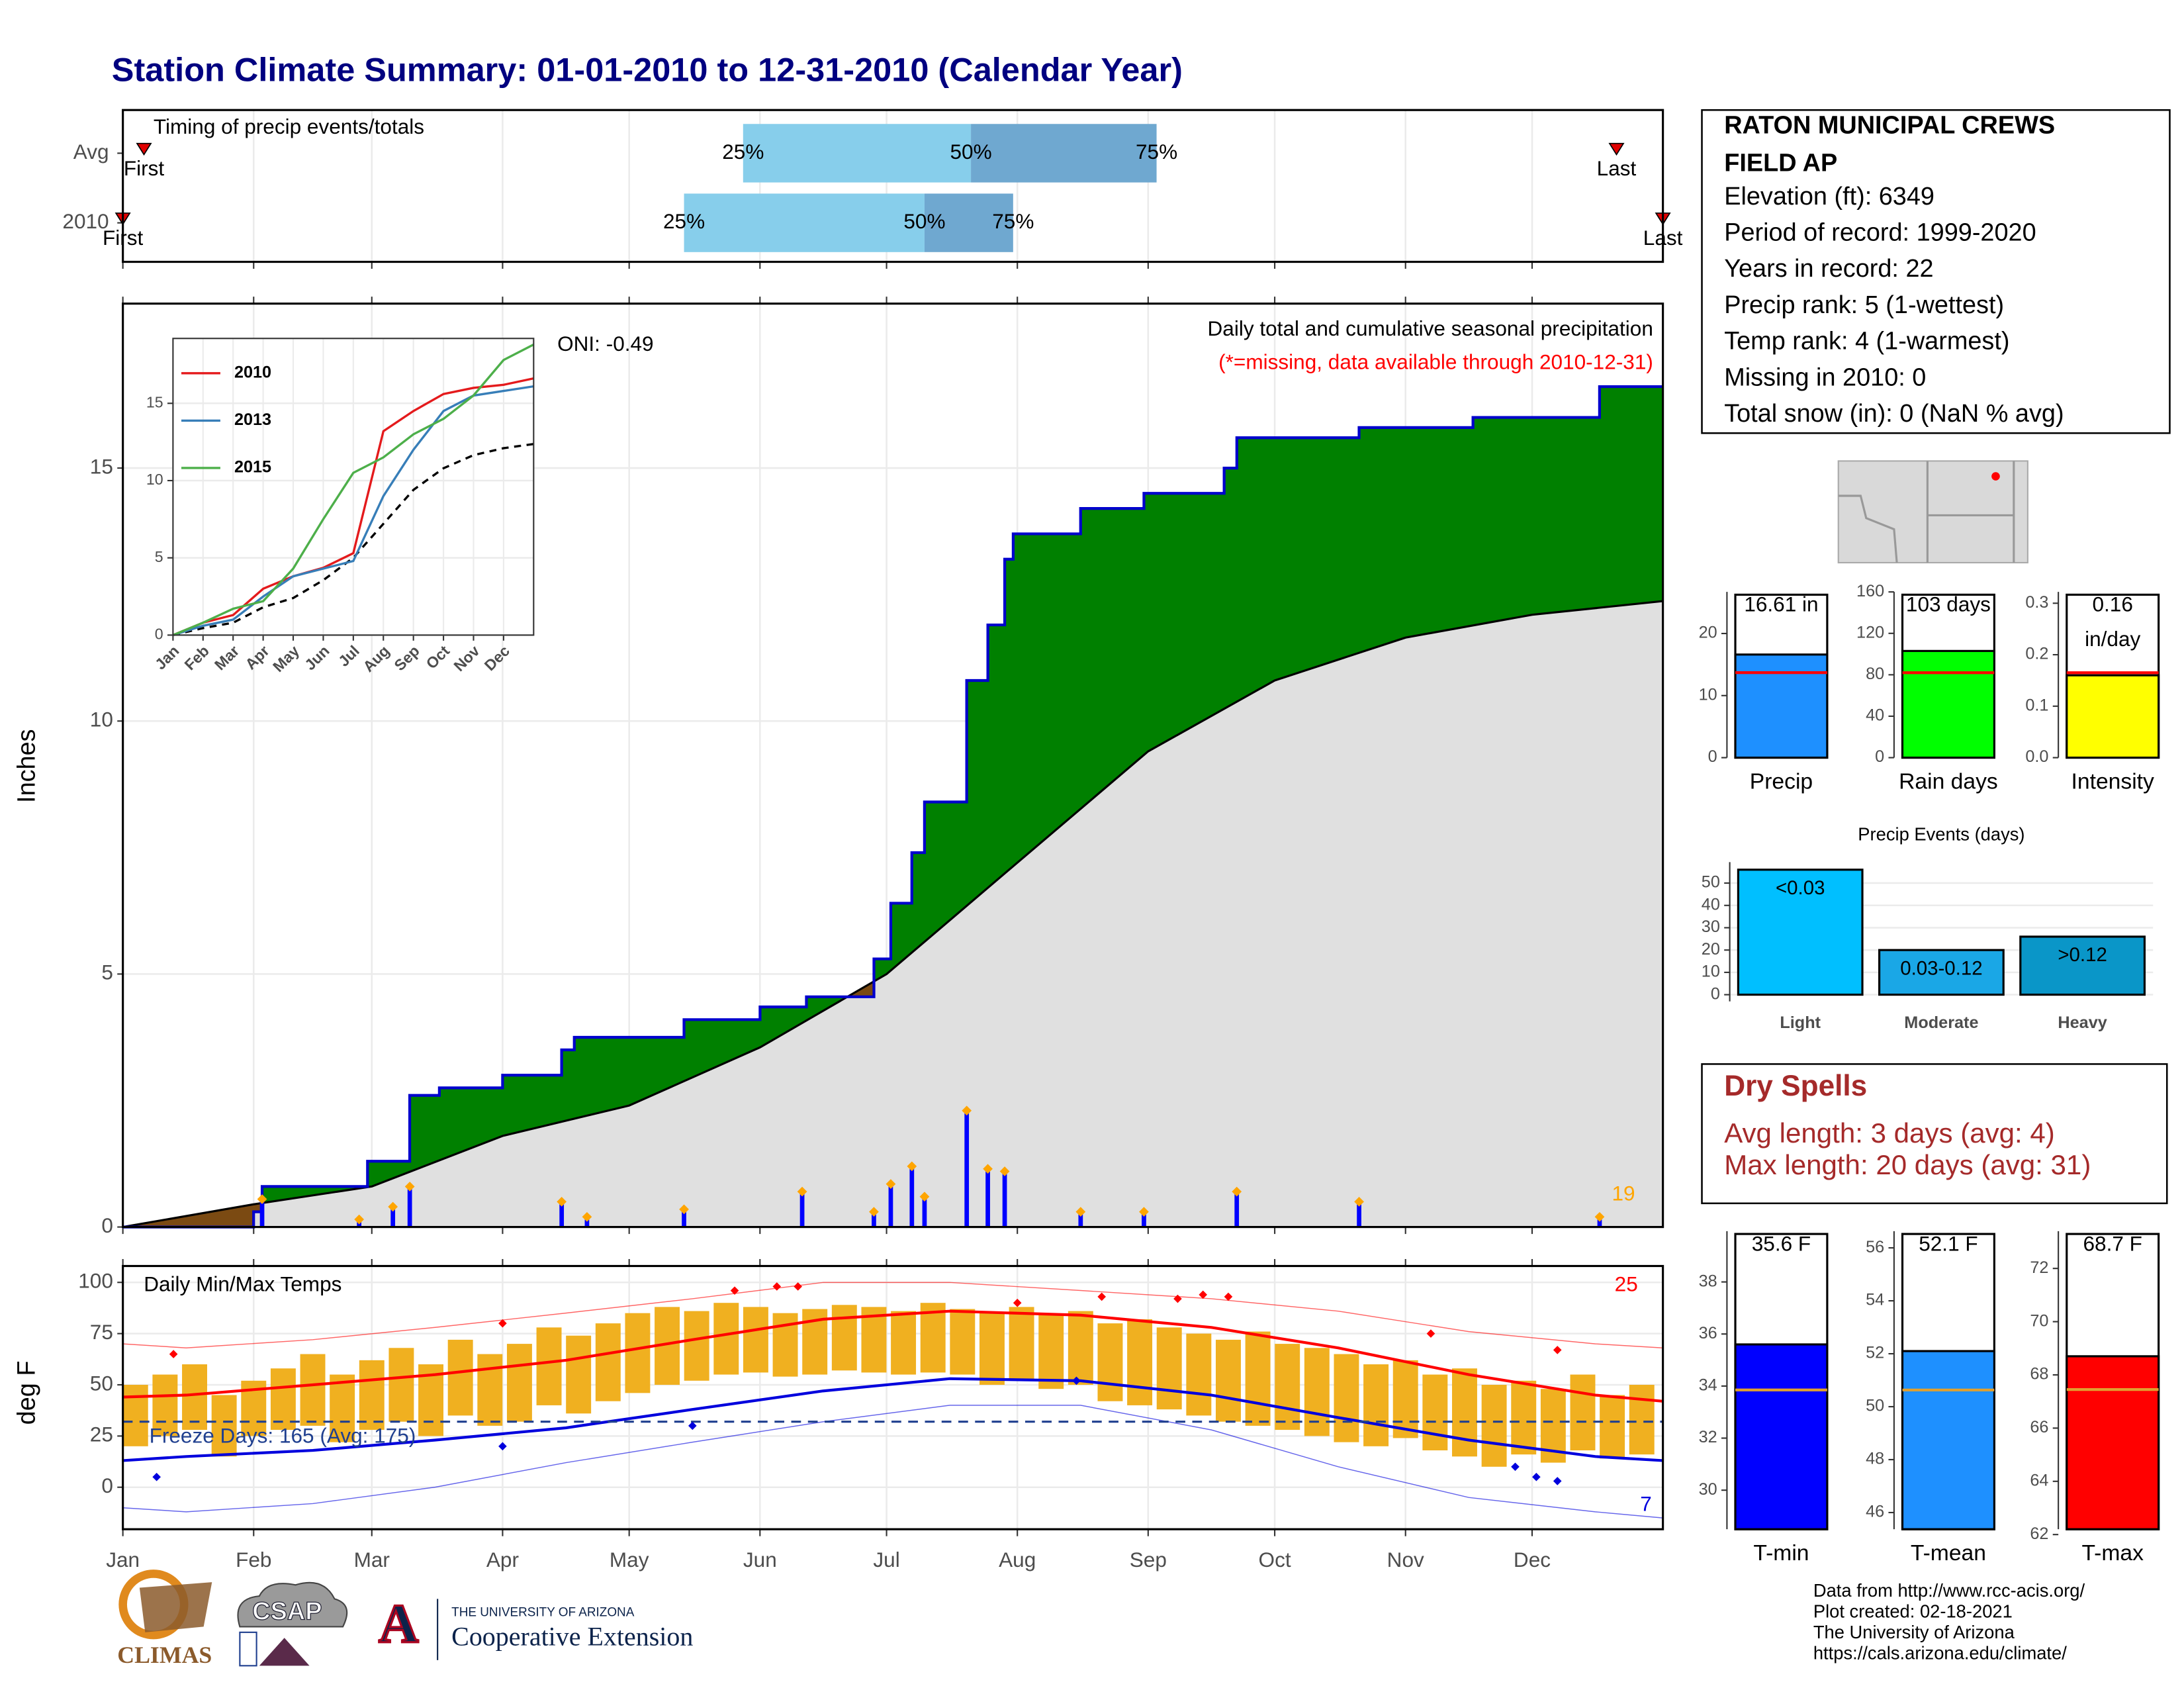 The height and width of the screenshot is (1688, 2184). What do you see at coordinates (2113, 781) in the screenshot?
I see `category-label: Intensity` at bounding box center [2113, 781].